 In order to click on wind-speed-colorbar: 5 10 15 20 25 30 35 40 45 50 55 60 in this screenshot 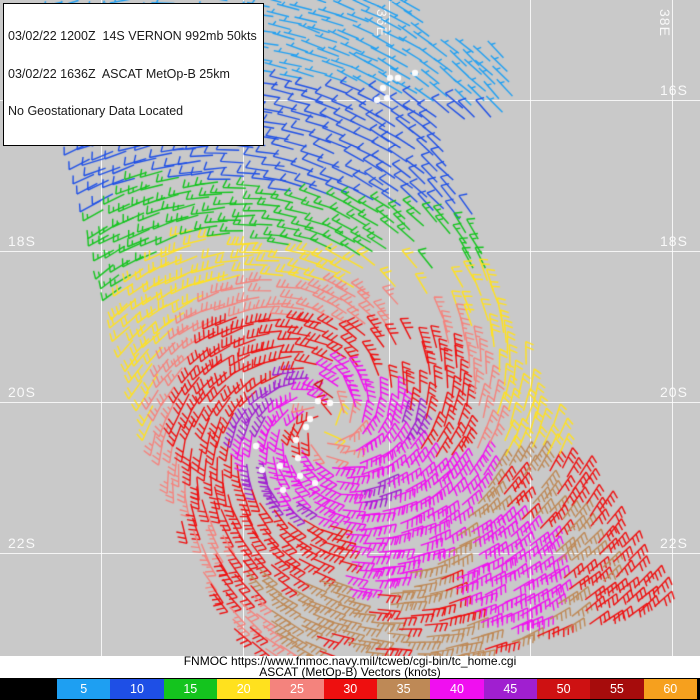, I will do `click(350, 689)`.